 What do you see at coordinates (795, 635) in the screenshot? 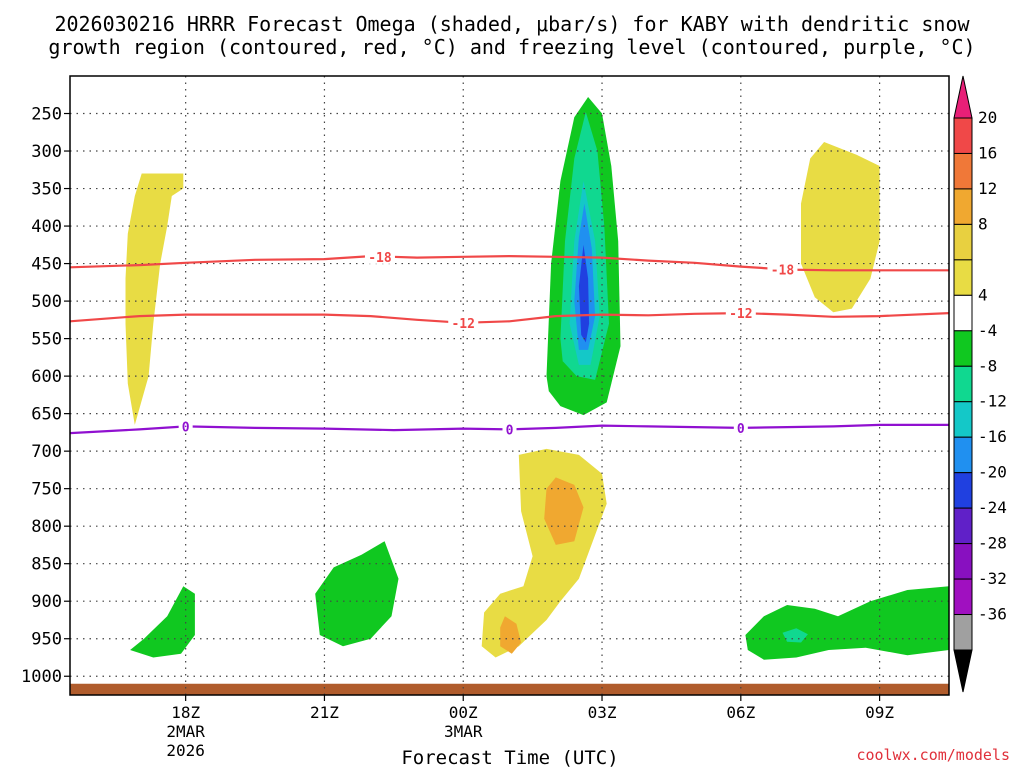
I see `omega-region-upward-lowlevel-right-teal` at bounding box center [795, 635].